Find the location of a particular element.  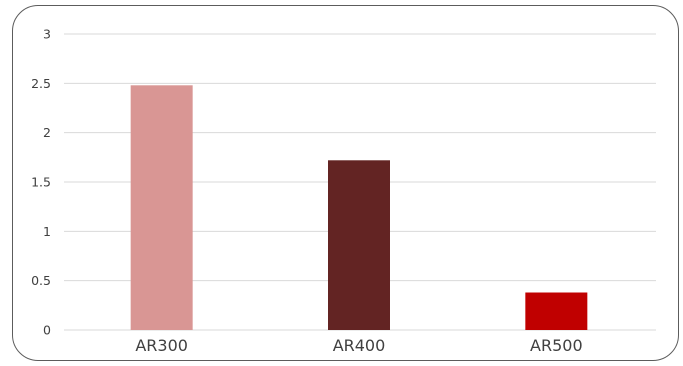

x-axis-category-labels: AR300 AR400 AR500 is located at coordinates (358, 345).